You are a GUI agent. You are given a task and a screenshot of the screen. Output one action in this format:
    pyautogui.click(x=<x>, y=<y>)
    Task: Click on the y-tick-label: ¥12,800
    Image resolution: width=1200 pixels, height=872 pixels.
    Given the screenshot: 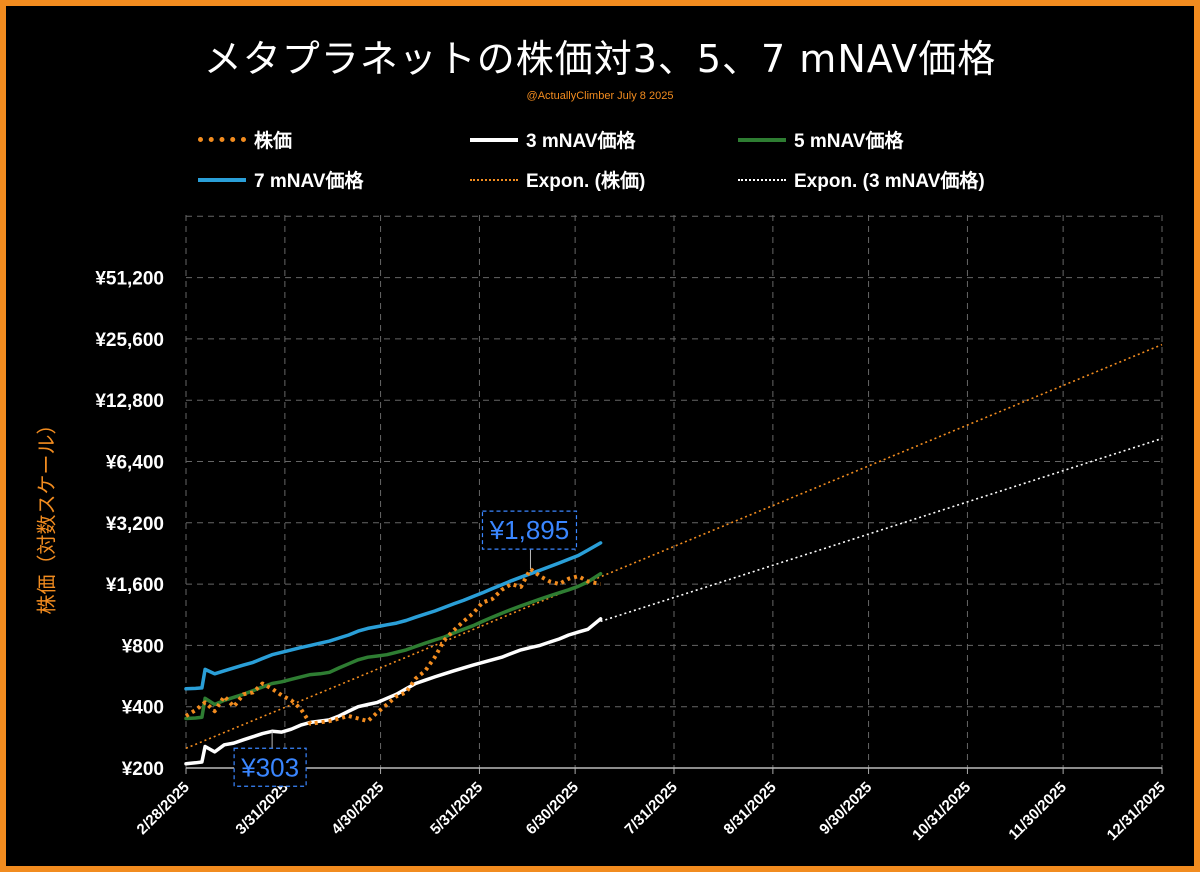 What is the action you would take?
    pyautogui.click(x=129, y=401)
    